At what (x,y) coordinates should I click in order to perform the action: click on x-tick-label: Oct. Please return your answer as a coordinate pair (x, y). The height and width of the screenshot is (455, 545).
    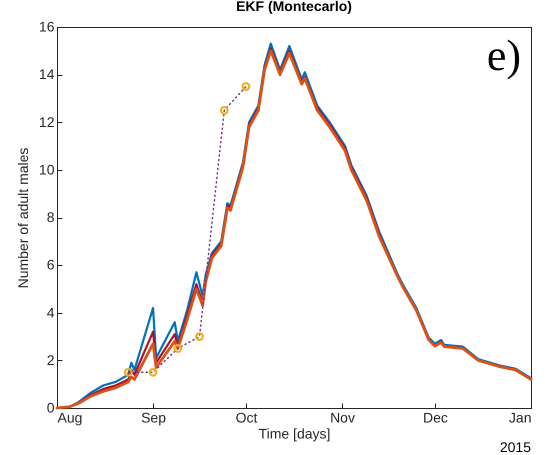
    Looking at the image, I should click on (247, 418).